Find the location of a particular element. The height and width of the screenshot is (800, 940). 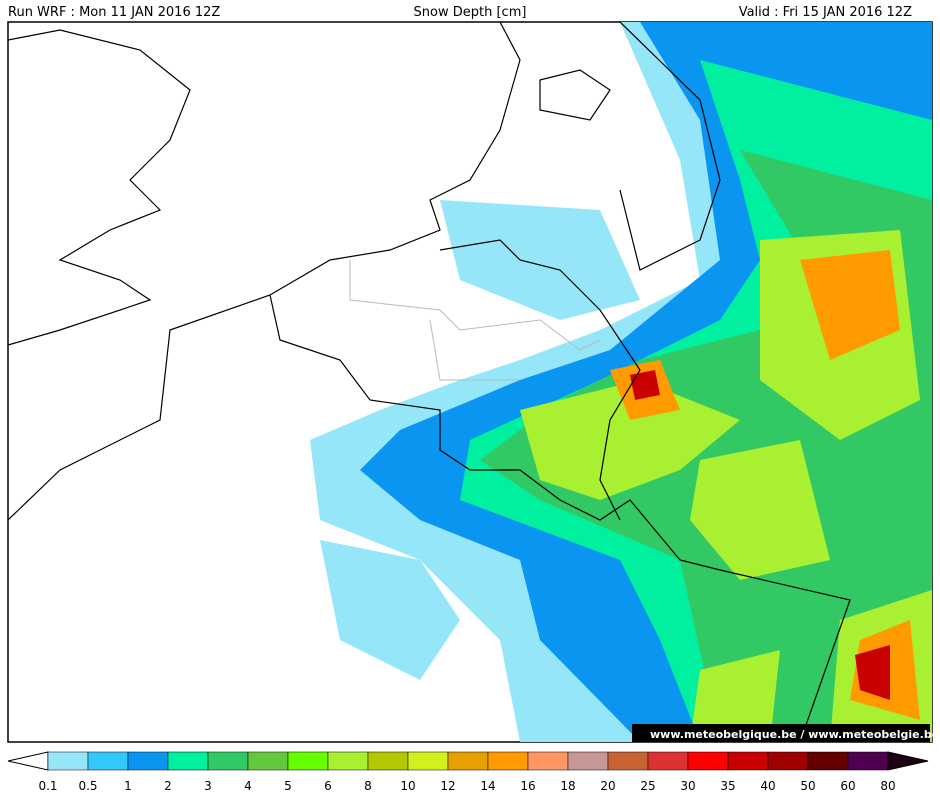

level-label: 5 is located at coordinates (288, 786).